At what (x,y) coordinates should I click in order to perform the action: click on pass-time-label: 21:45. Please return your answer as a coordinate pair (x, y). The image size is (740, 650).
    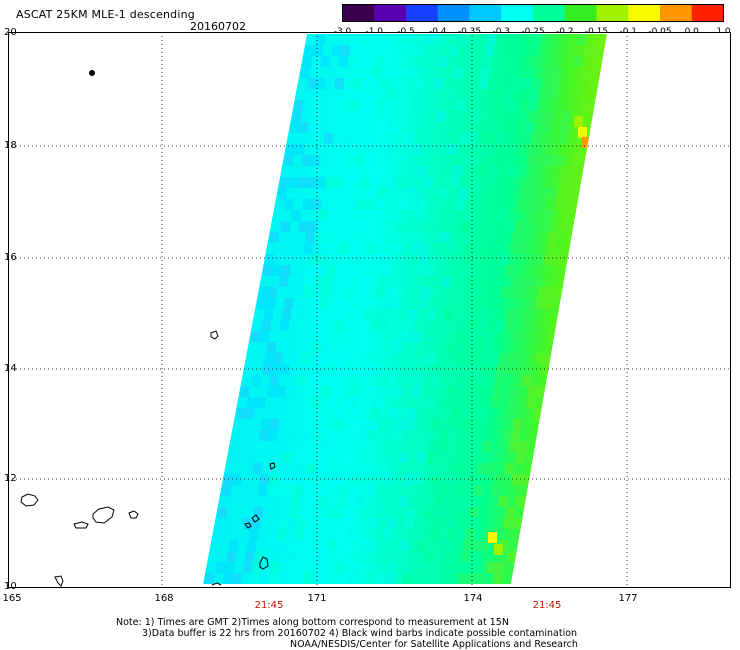
    Looking at the image, I should click on (269, 605).